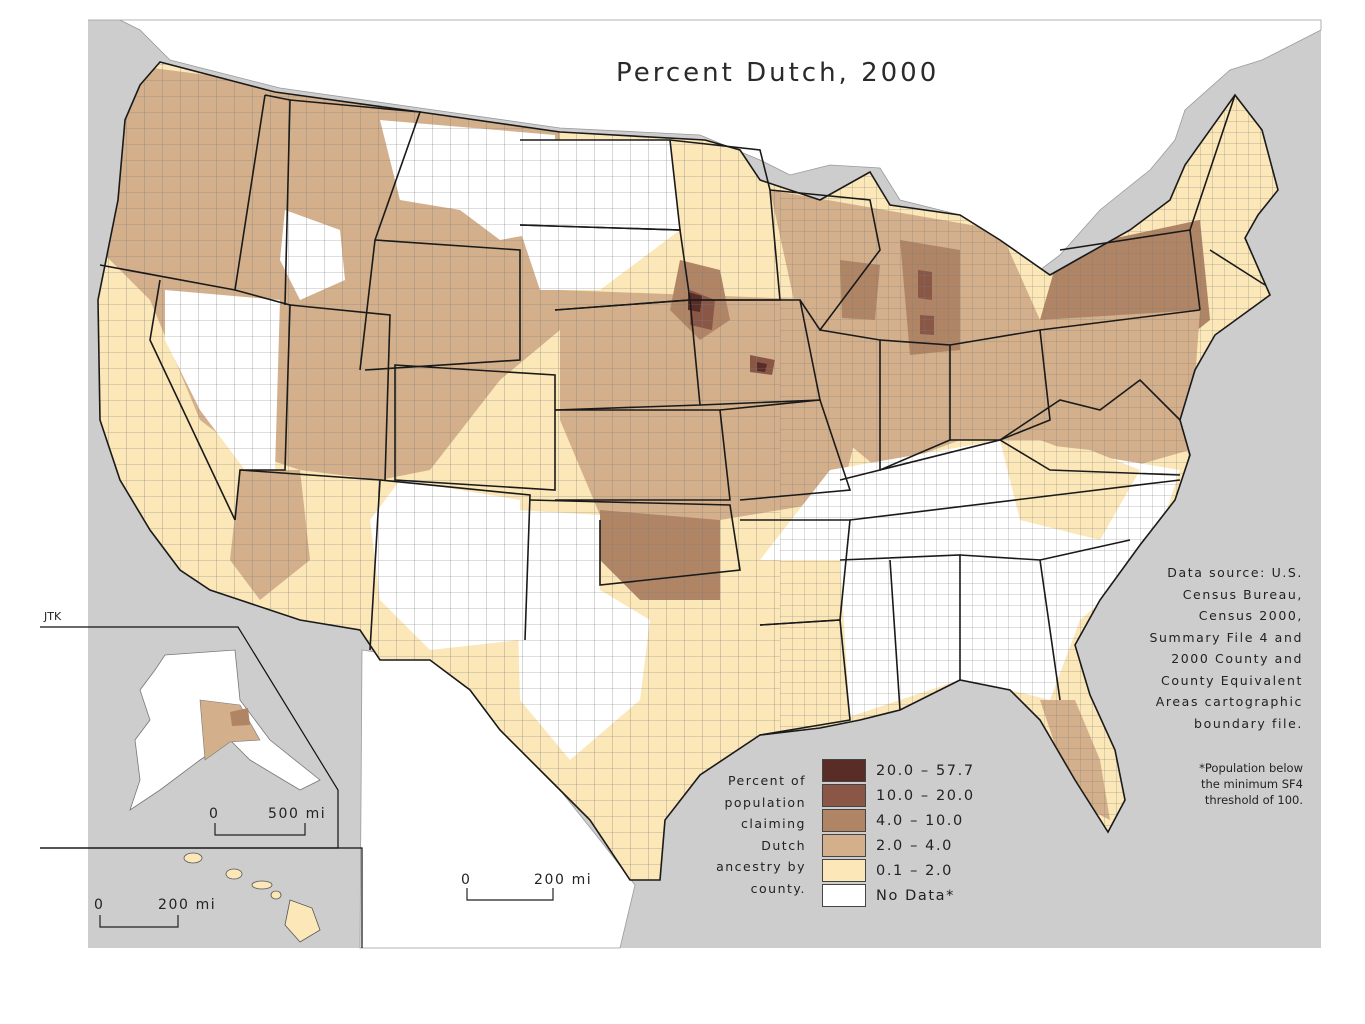 The height and width of the screenshot is (1024, 1365). What do you see at coordinates (914, 870) in the screenshot?
I see `legend-item-label: 0.1 – 2.0` at bounding box center [914, 870].